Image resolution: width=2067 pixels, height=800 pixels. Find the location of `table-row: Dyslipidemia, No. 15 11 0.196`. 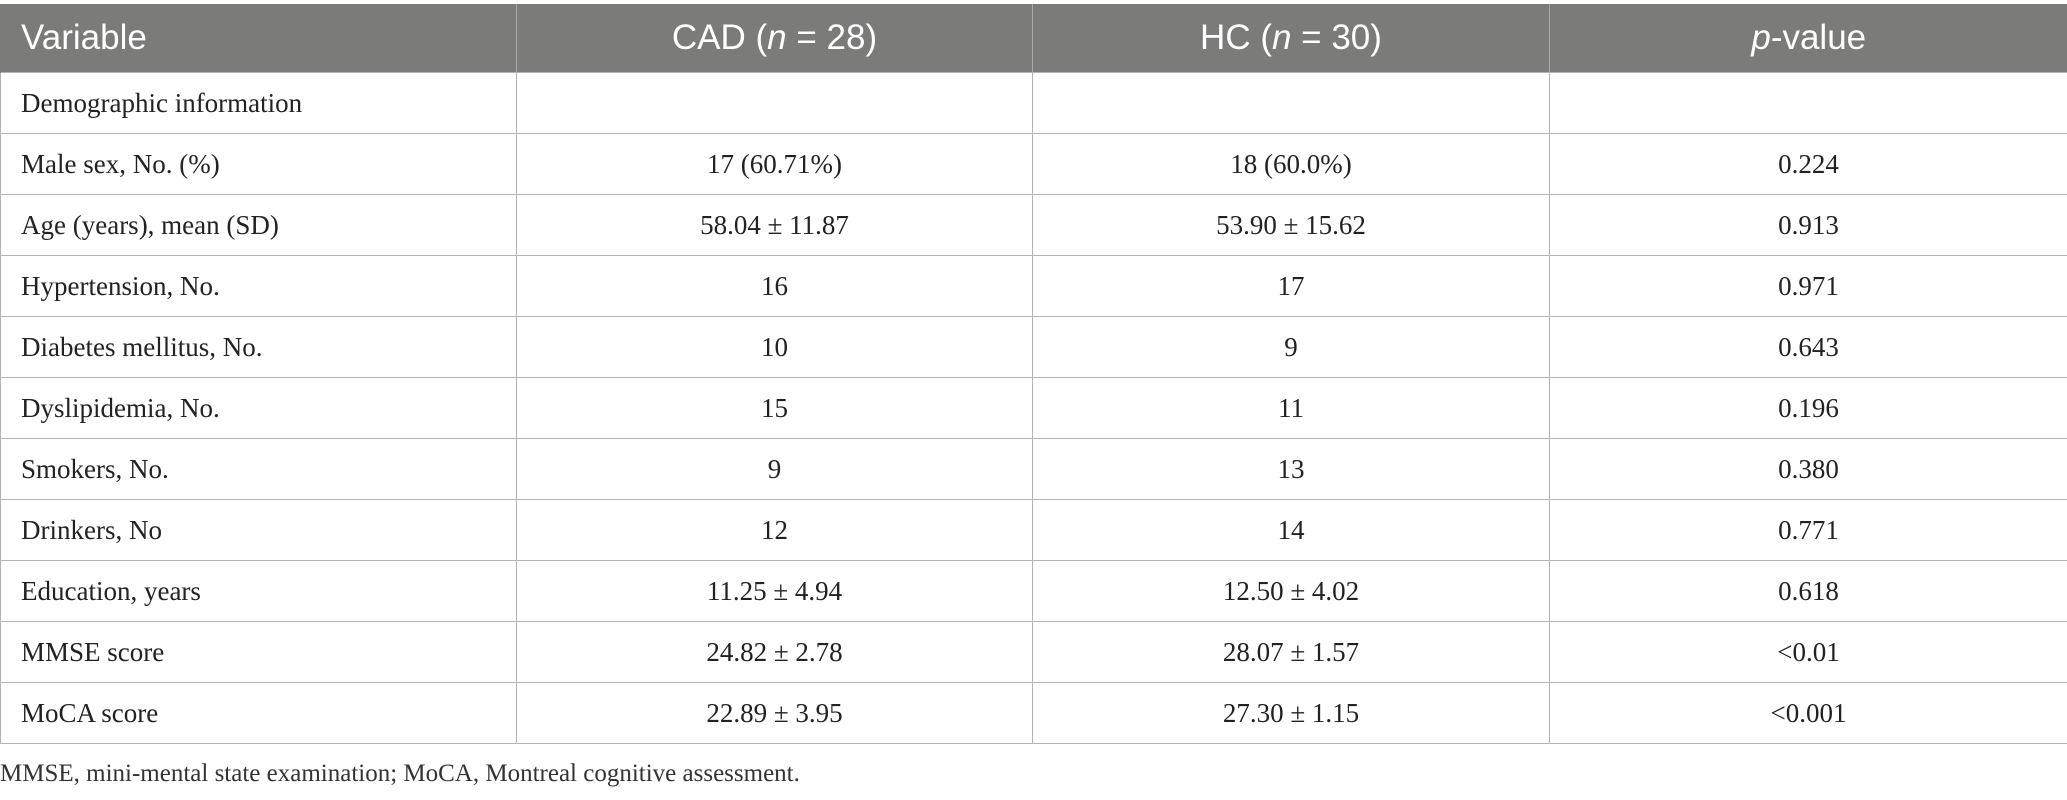

table-row: Dyslipidemia, No. 15 11 0.196 is located at coordinates (1033, 408).